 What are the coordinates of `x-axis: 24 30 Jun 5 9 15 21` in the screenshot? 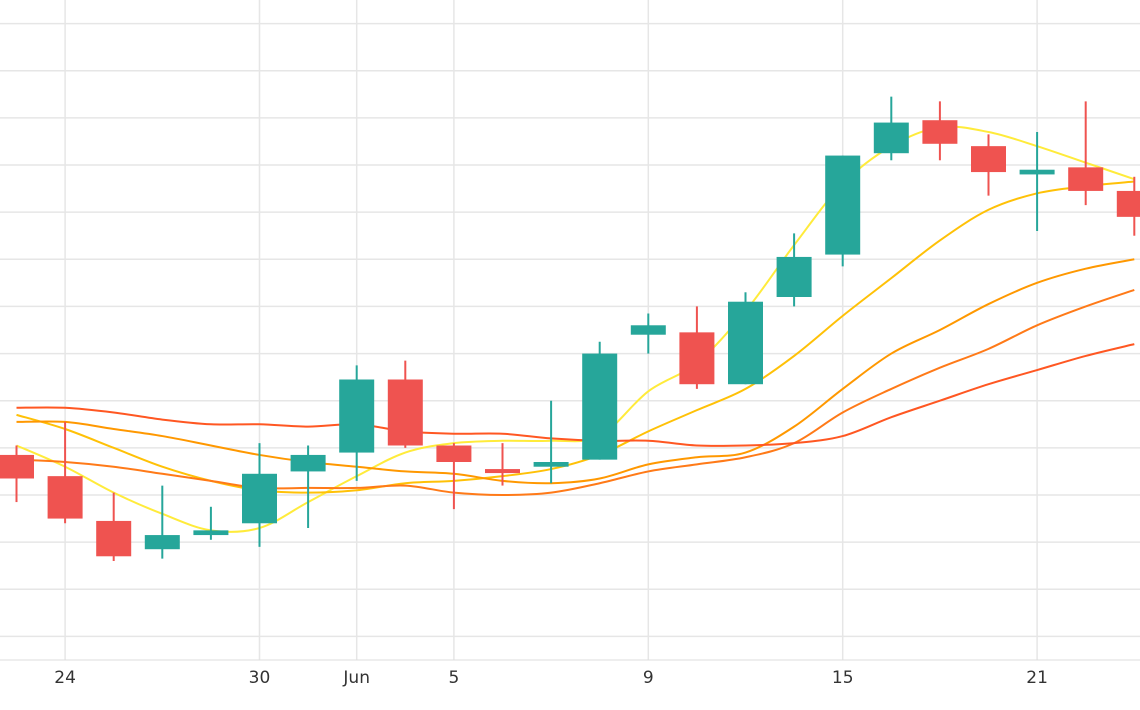 It's located at (551, 678).